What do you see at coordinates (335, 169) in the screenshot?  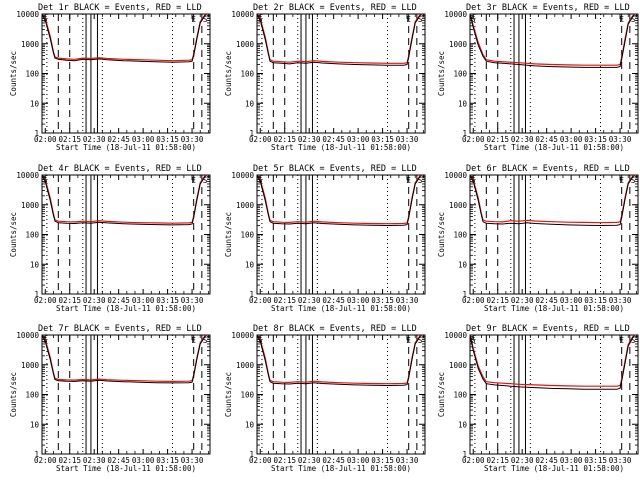 I see `panel-title: Det 5r BLACK = Events, RED = LLD` at bounding box center [335, 169].